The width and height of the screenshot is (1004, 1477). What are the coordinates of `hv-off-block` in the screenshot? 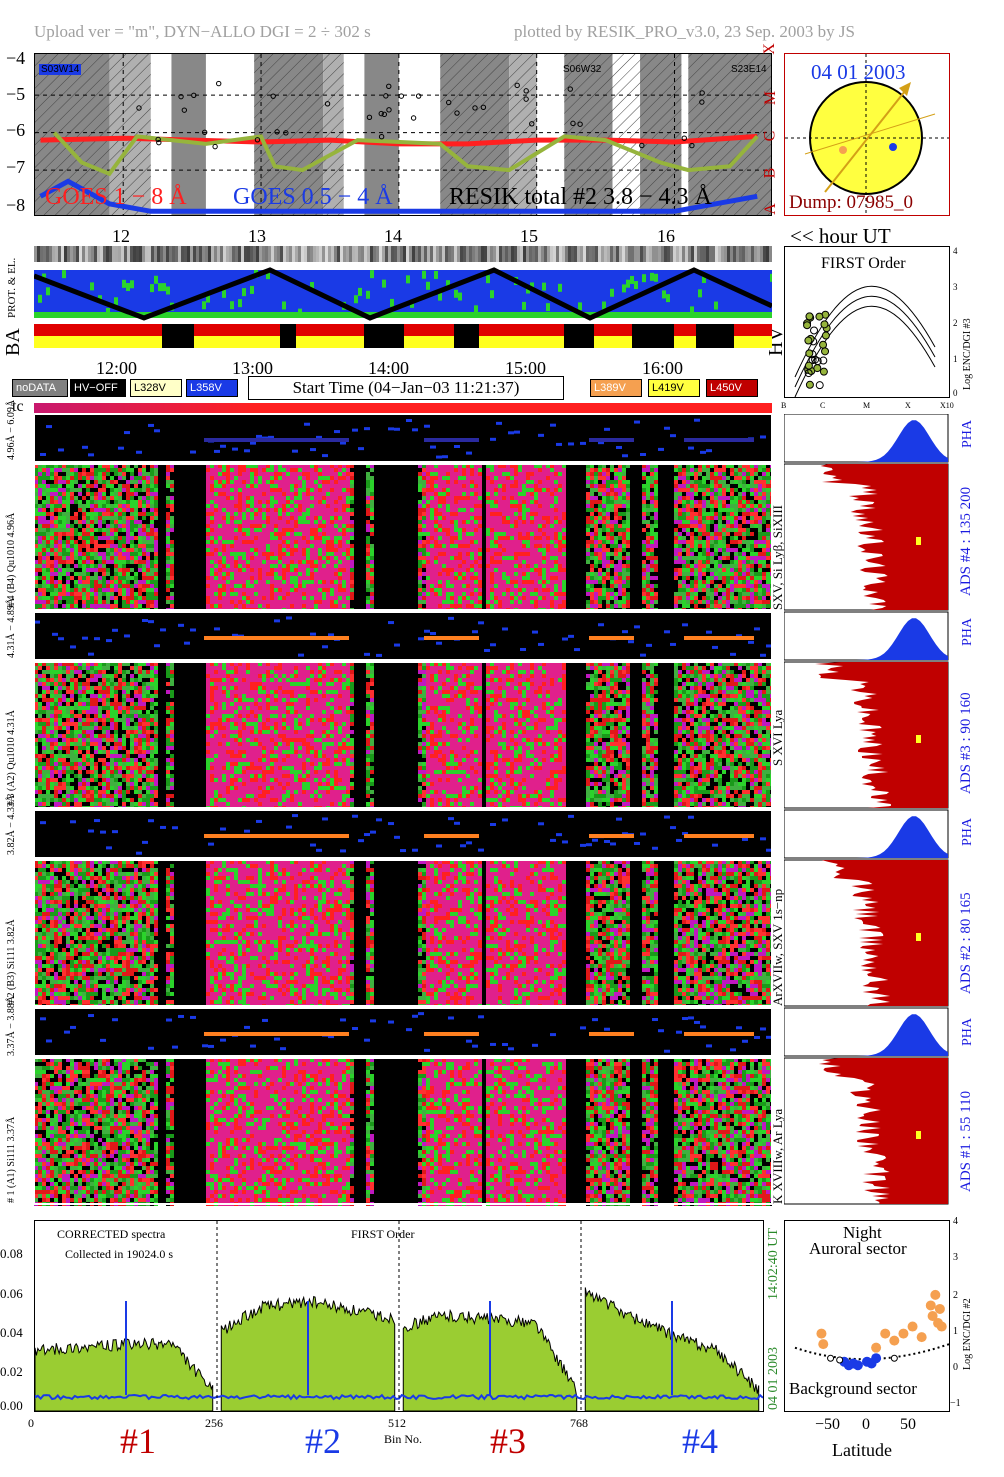 It's located at (715, 336).